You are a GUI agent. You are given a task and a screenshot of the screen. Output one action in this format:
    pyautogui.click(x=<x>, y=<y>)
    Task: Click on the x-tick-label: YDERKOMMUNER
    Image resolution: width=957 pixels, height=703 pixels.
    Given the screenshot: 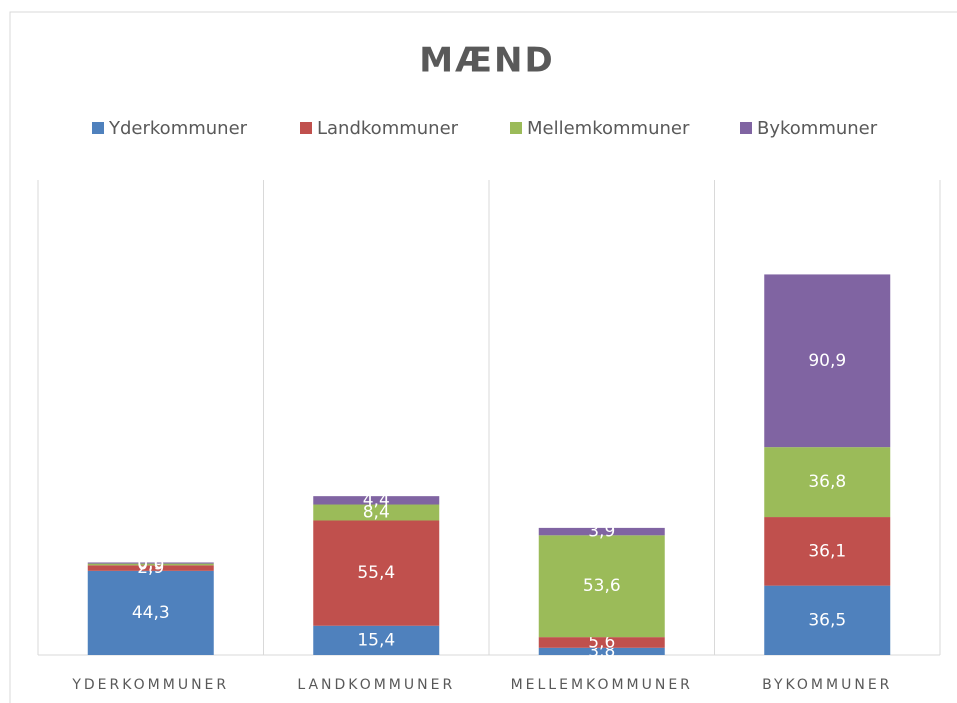 What is the action you would take?
    pyautogui.click(x=150, y=685)
    